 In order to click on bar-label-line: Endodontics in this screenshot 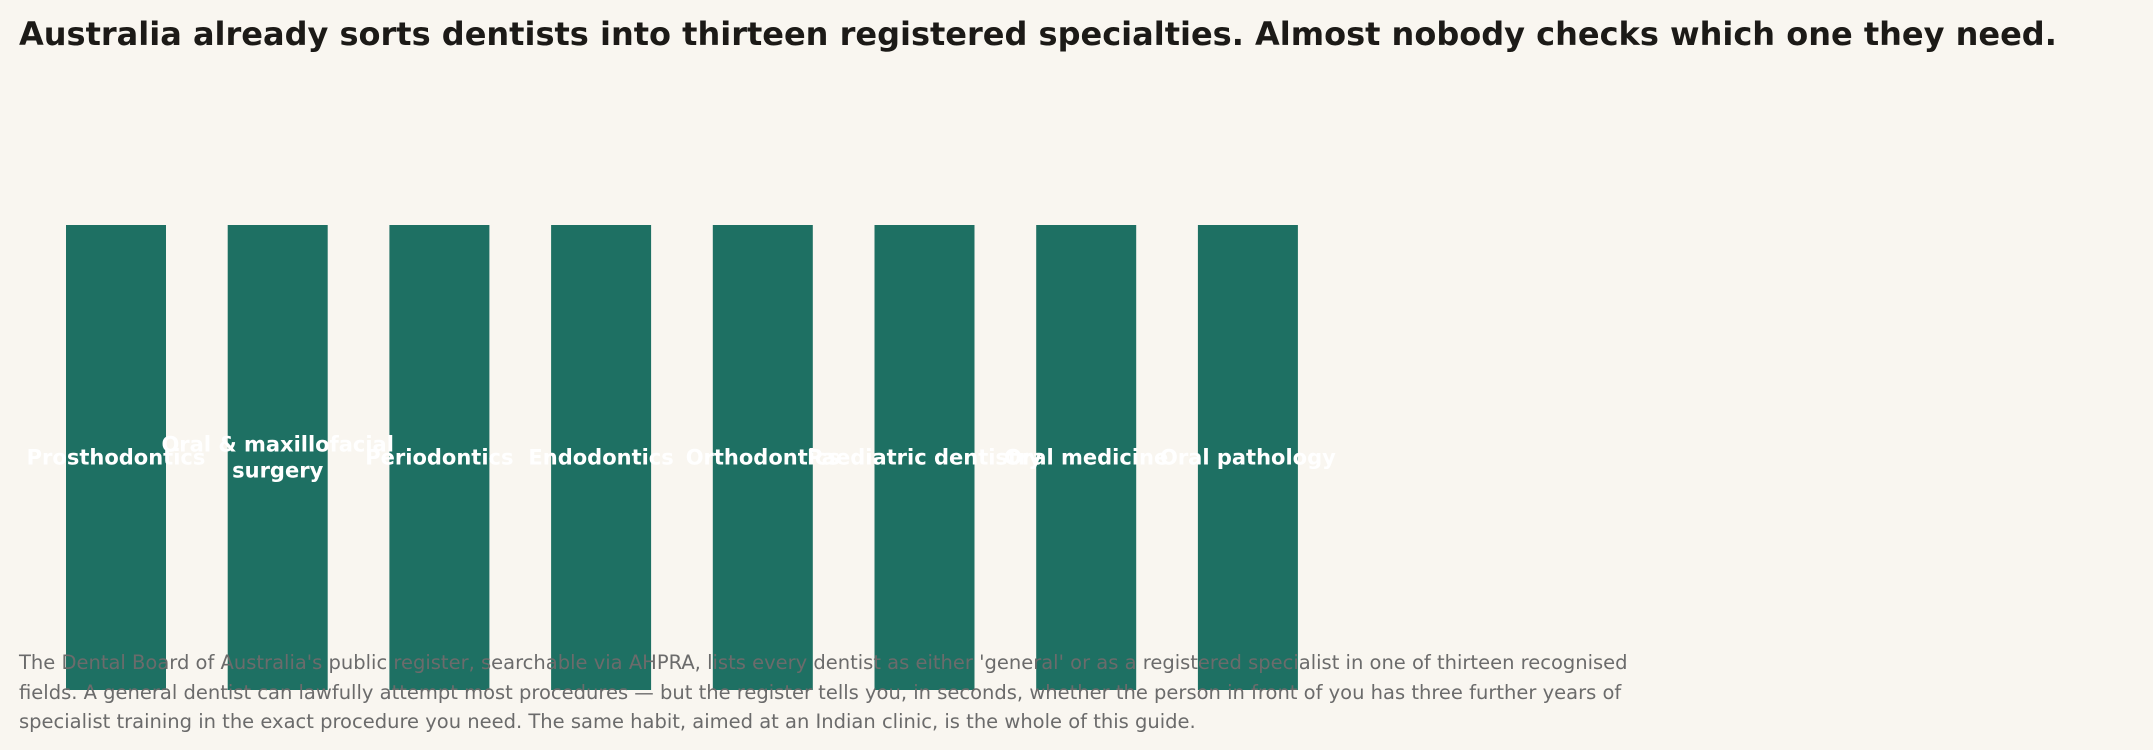, I will do `click(600, 458)`.